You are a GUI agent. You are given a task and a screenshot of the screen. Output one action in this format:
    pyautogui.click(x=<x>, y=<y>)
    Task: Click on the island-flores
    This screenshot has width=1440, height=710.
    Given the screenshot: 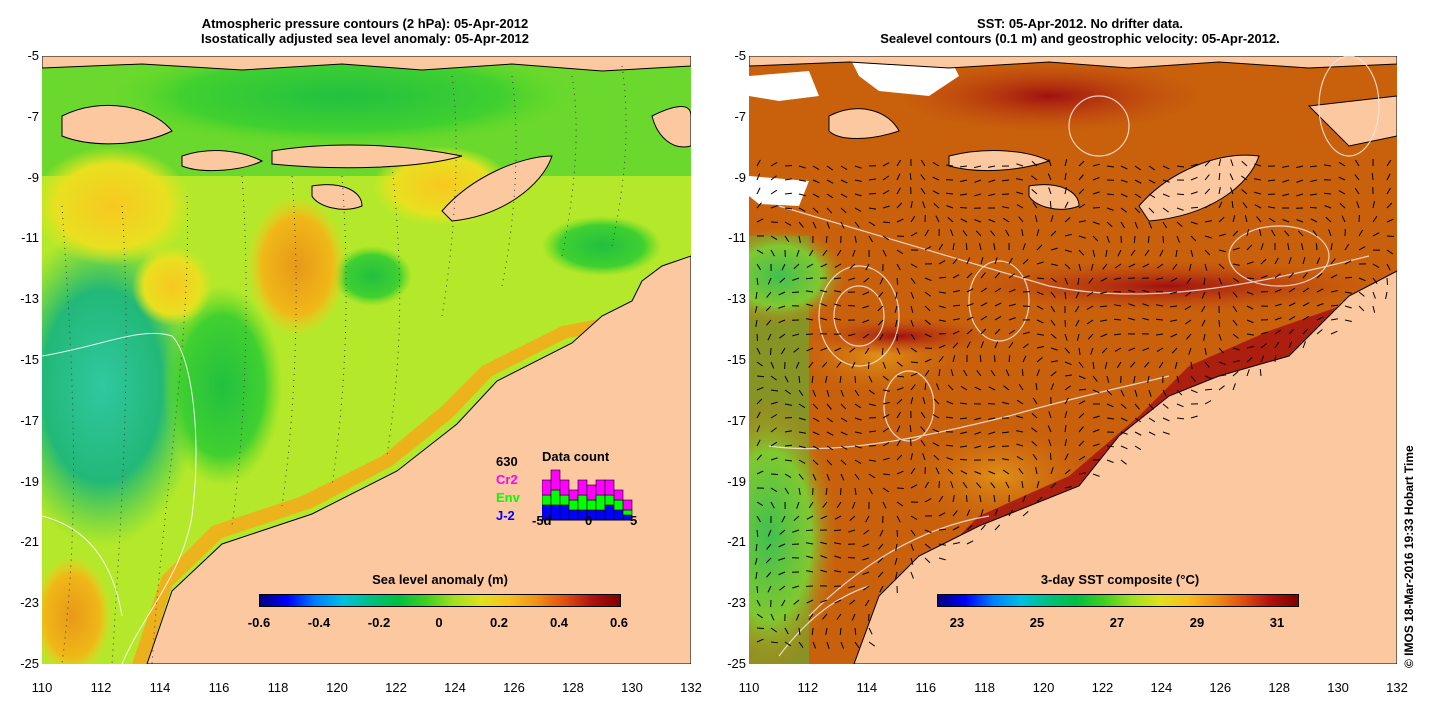 What is the action you would take?
    pyautogui.click(x=367, y=156)
    